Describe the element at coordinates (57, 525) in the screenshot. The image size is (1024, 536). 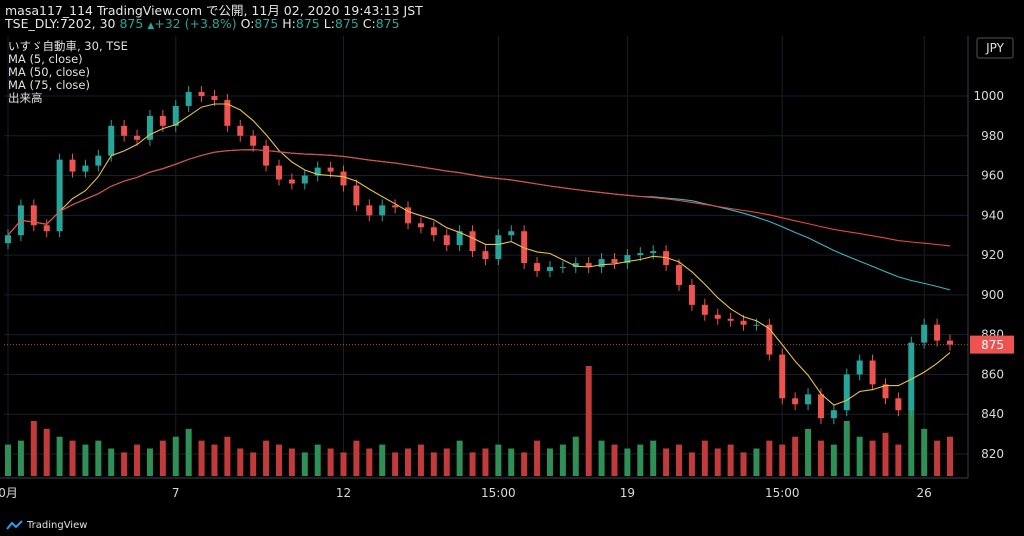
I see `brand-name: TradingView` at that location.